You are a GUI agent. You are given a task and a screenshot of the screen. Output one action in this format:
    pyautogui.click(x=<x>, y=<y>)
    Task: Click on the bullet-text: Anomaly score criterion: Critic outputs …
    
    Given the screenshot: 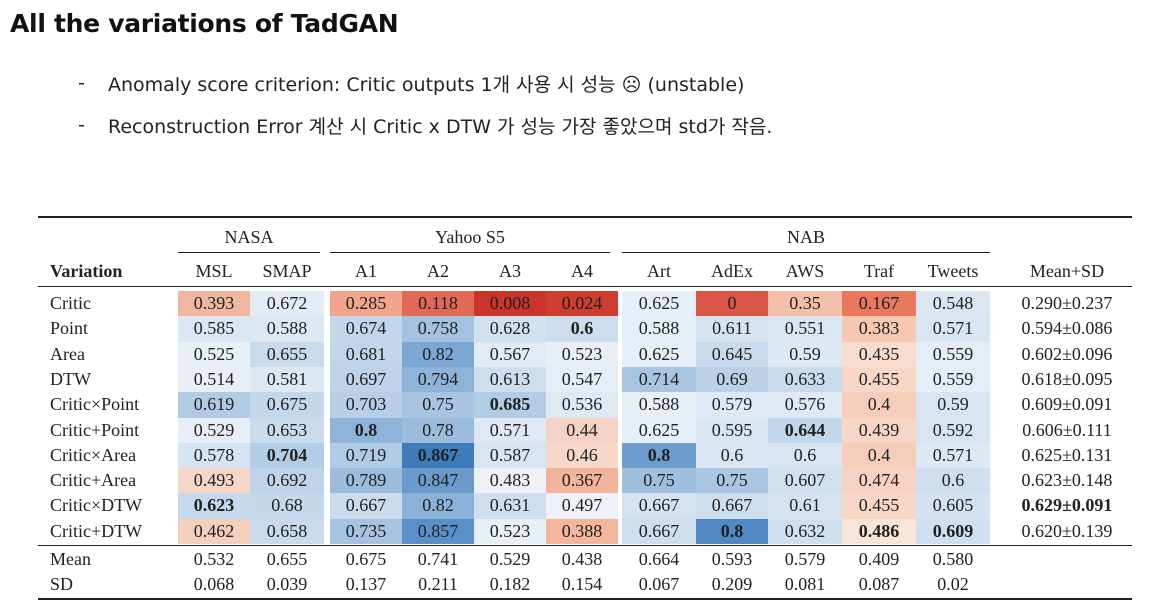 What is the action you would take?
    pyautogui.click(x=426, y=84)
    